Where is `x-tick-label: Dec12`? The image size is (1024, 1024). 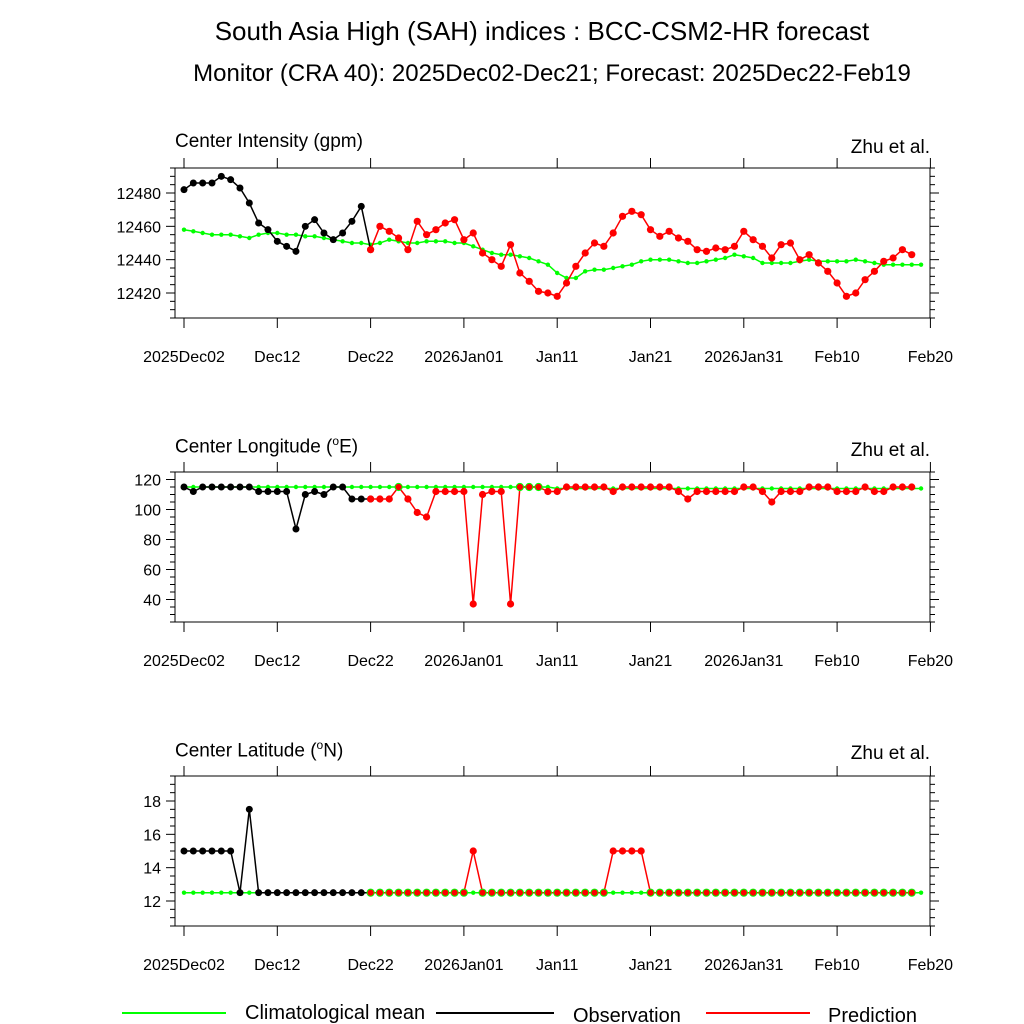 x-tick-label: Dec12 is located at coordinates (277, 357).